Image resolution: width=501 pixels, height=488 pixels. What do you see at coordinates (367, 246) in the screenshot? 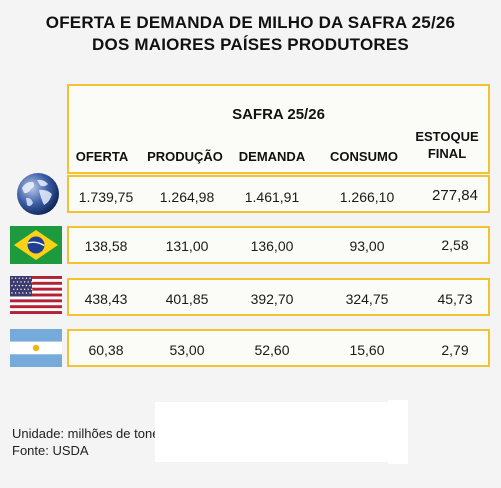
I see `cell-brazil-consumo: 93,00` at bounding box center [367, 246].